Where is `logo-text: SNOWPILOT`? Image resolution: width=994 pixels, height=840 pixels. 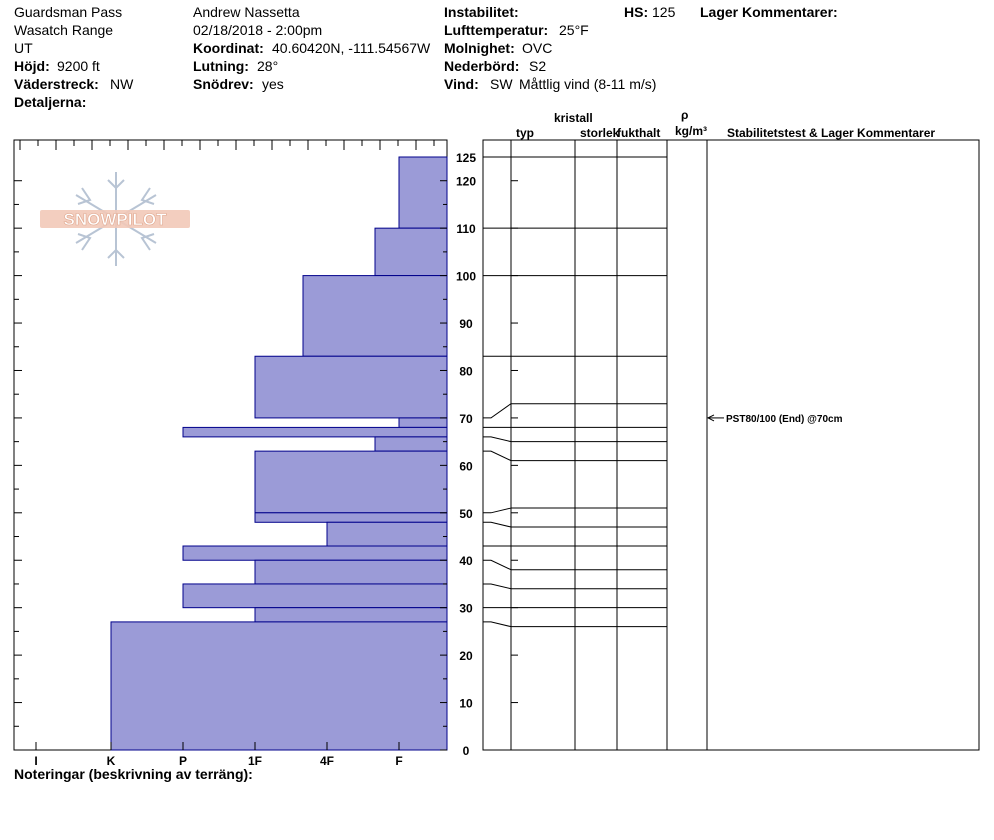 logo-text: SNOWPILOT is located at coordinates (116, 219).